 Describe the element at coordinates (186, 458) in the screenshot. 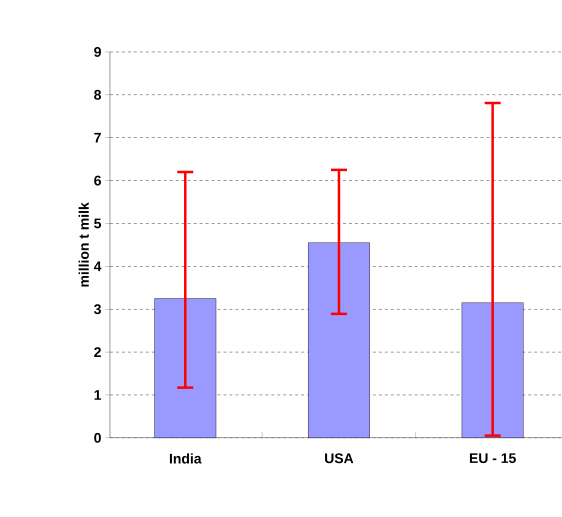

I see `x-tick-label: India` at that location.